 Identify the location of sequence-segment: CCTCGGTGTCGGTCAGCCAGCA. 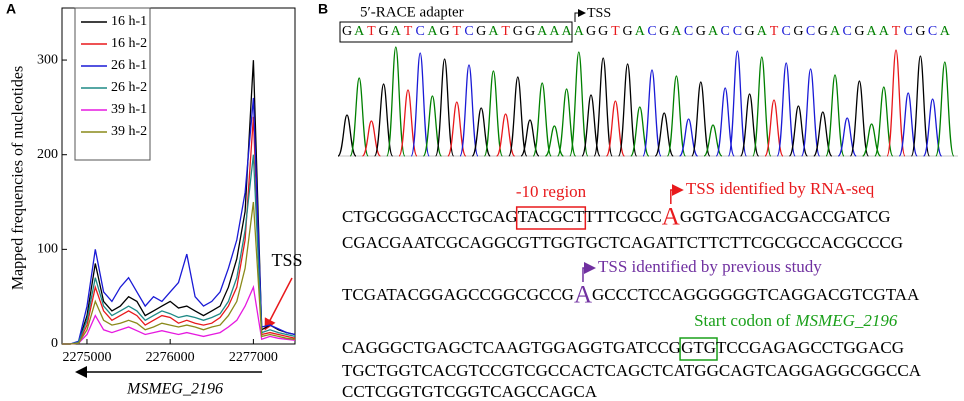
(470, 391).